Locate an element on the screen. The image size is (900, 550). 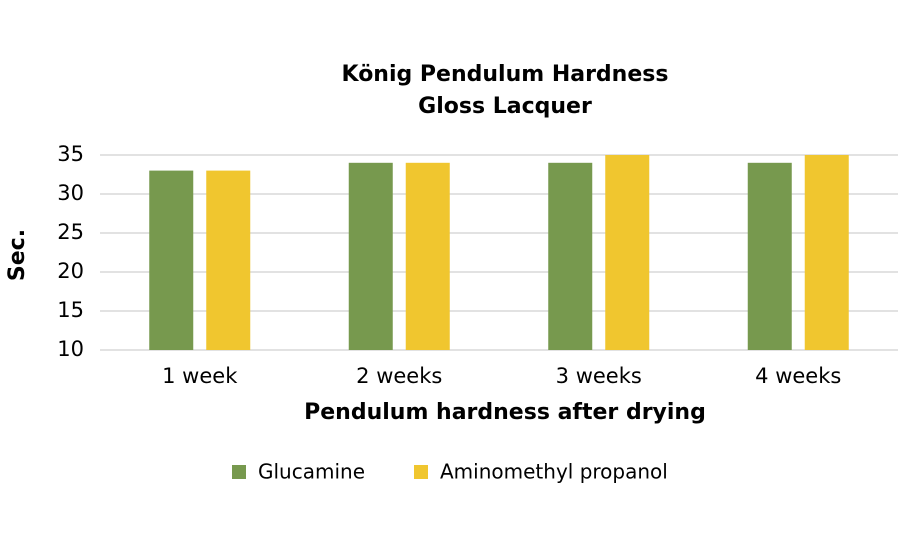
x-tick-label: 1 week is located at coordinates (200, 376).